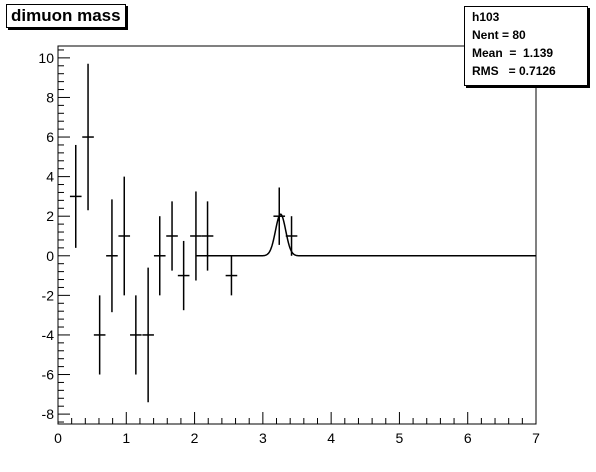 The image size is (596, 472). What do you see at coordinates (50, 256) in the screenshot?
I see `y-tick-label: 0` at bounding box center [50, 256].